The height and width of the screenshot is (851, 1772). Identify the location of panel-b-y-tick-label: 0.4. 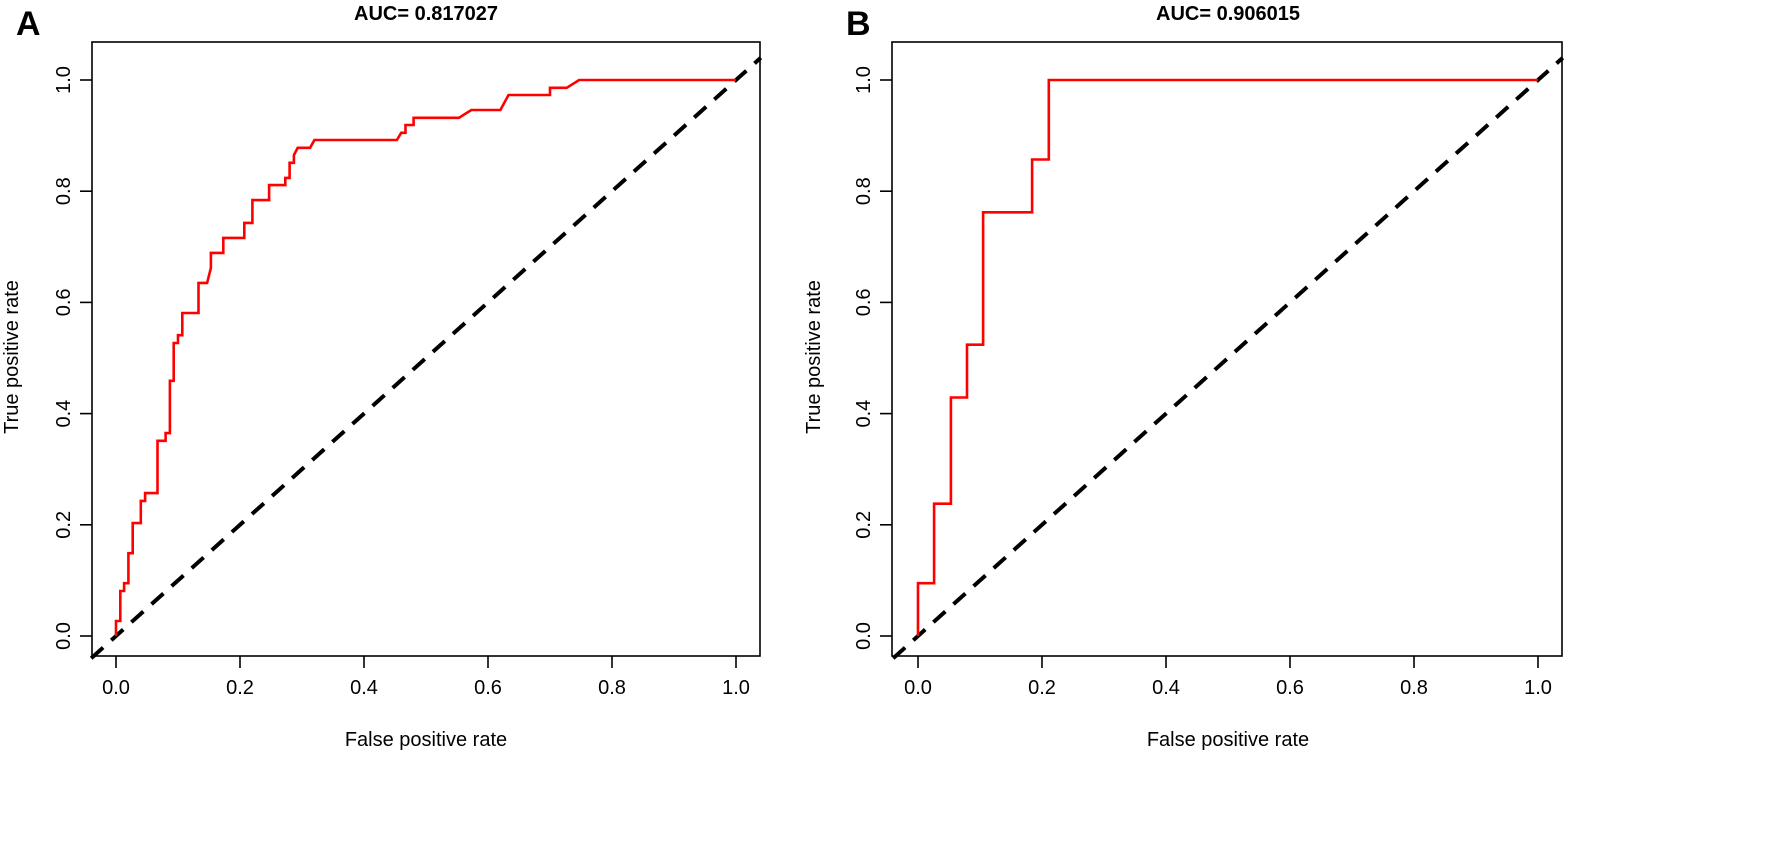
(864, 414).